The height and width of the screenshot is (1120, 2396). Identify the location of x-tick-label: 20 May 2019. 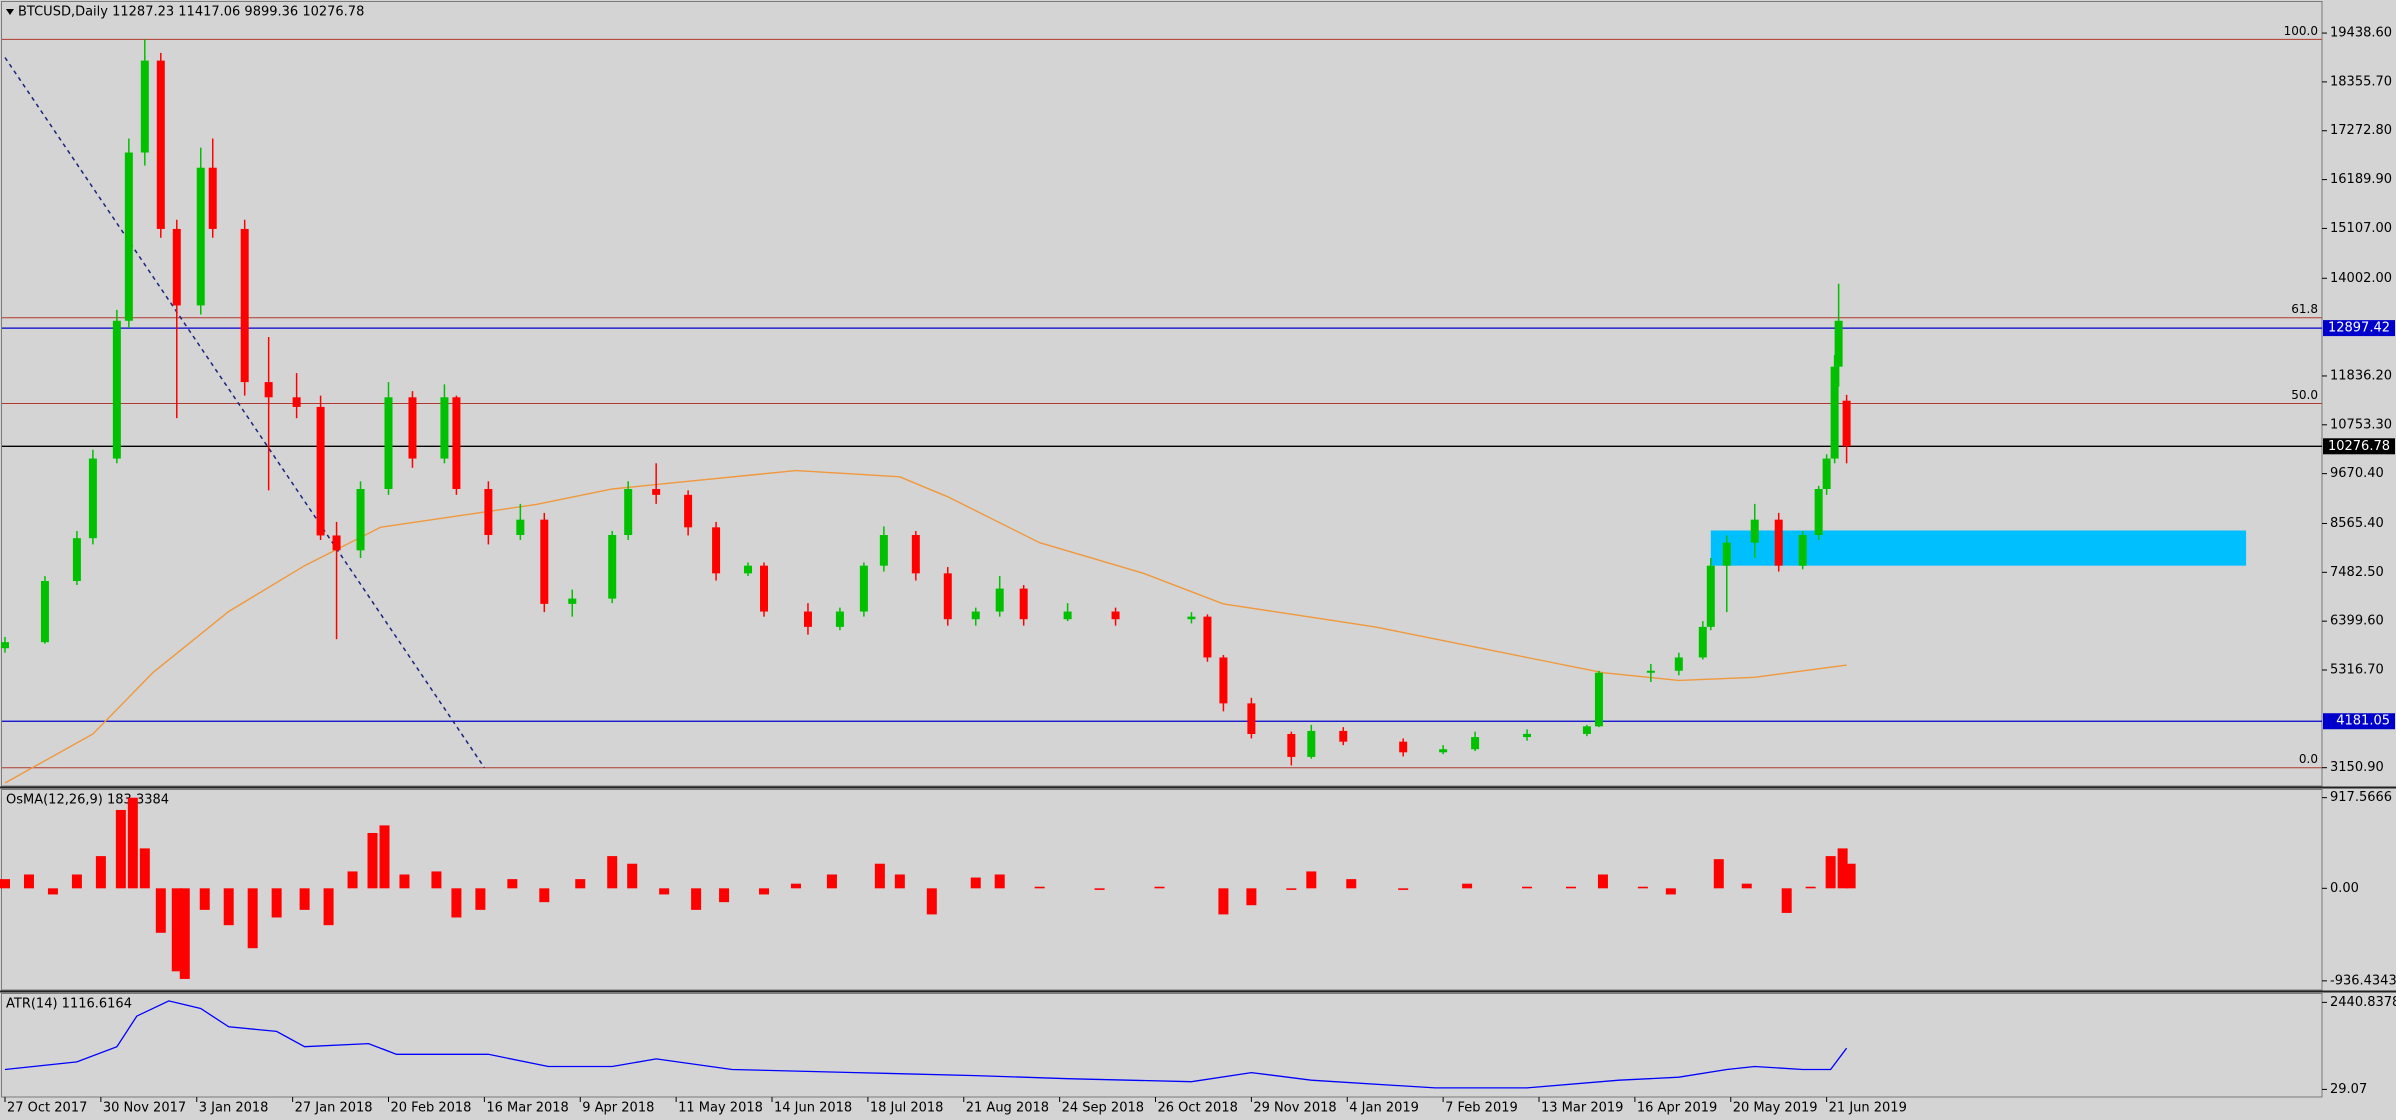
(1775, 1108).